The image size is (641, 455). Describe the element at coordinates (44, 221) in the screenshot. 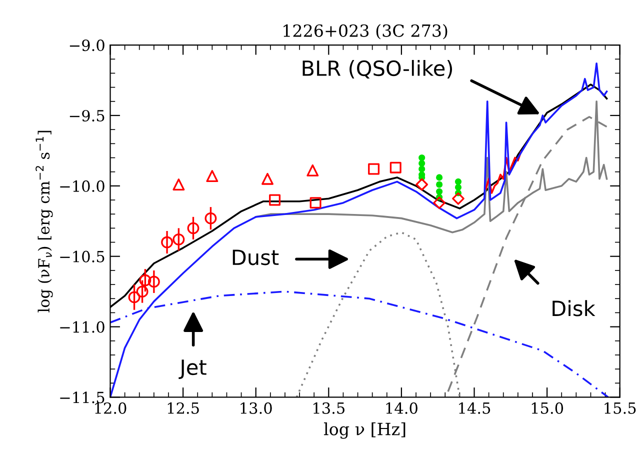

I see `y-axis-title: log (νF$_{ν}$) [erg cm$^{−2}$ s$^{−1}$]` at that location.